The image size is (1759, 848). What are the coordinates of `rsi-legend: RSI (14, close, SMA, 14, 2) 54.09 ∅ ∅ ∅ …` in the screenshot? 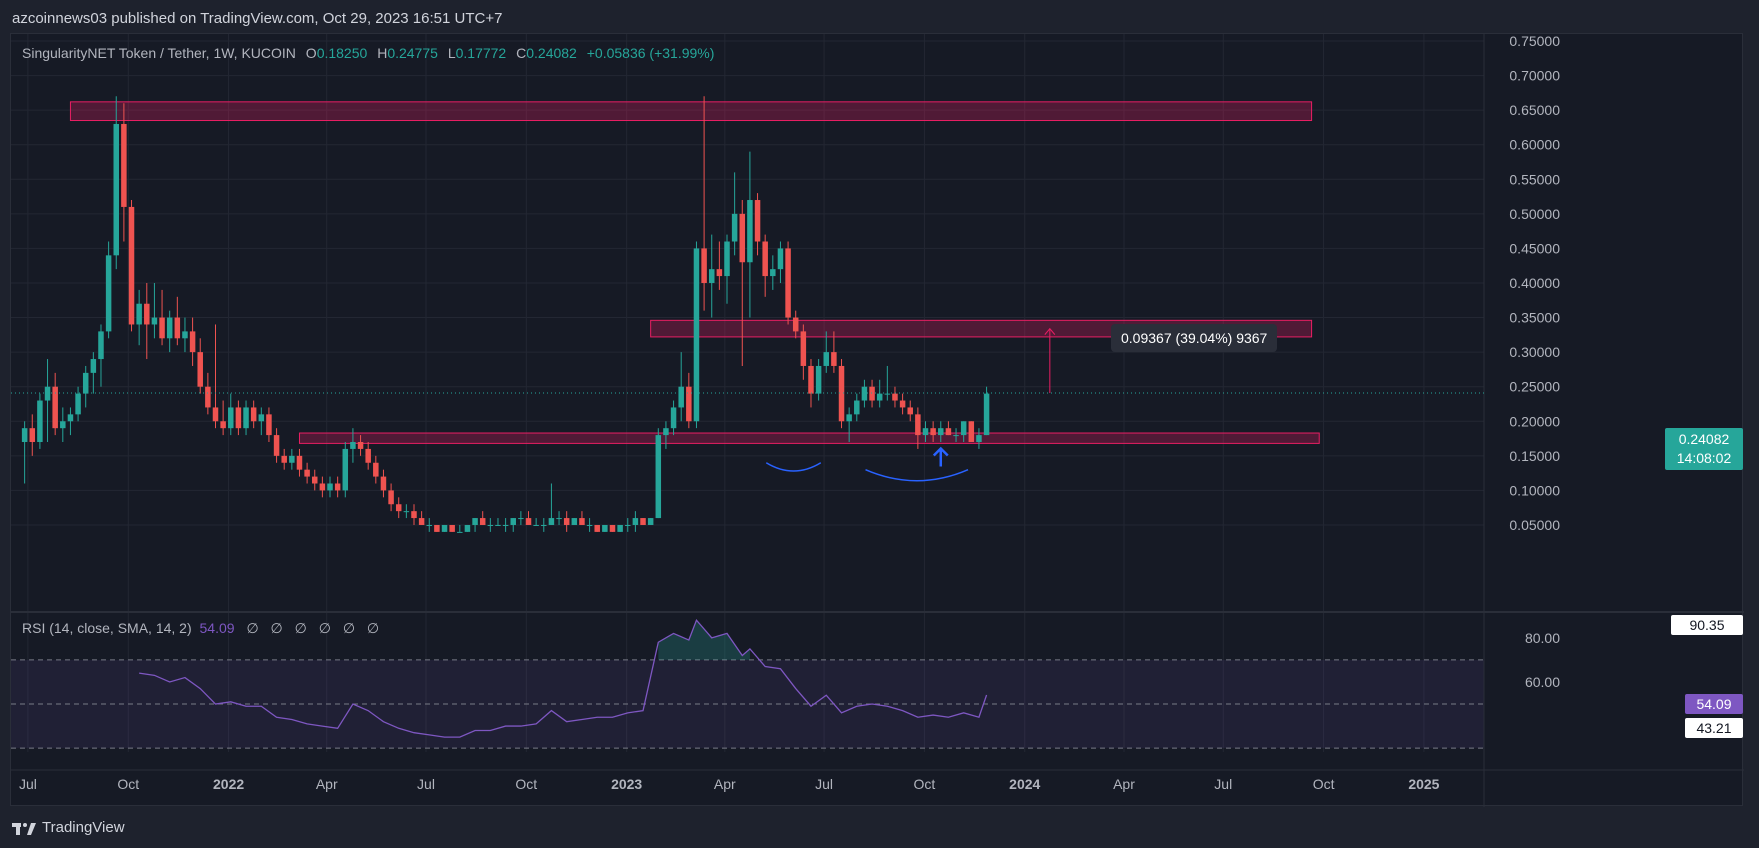 It's located at (200, 628).